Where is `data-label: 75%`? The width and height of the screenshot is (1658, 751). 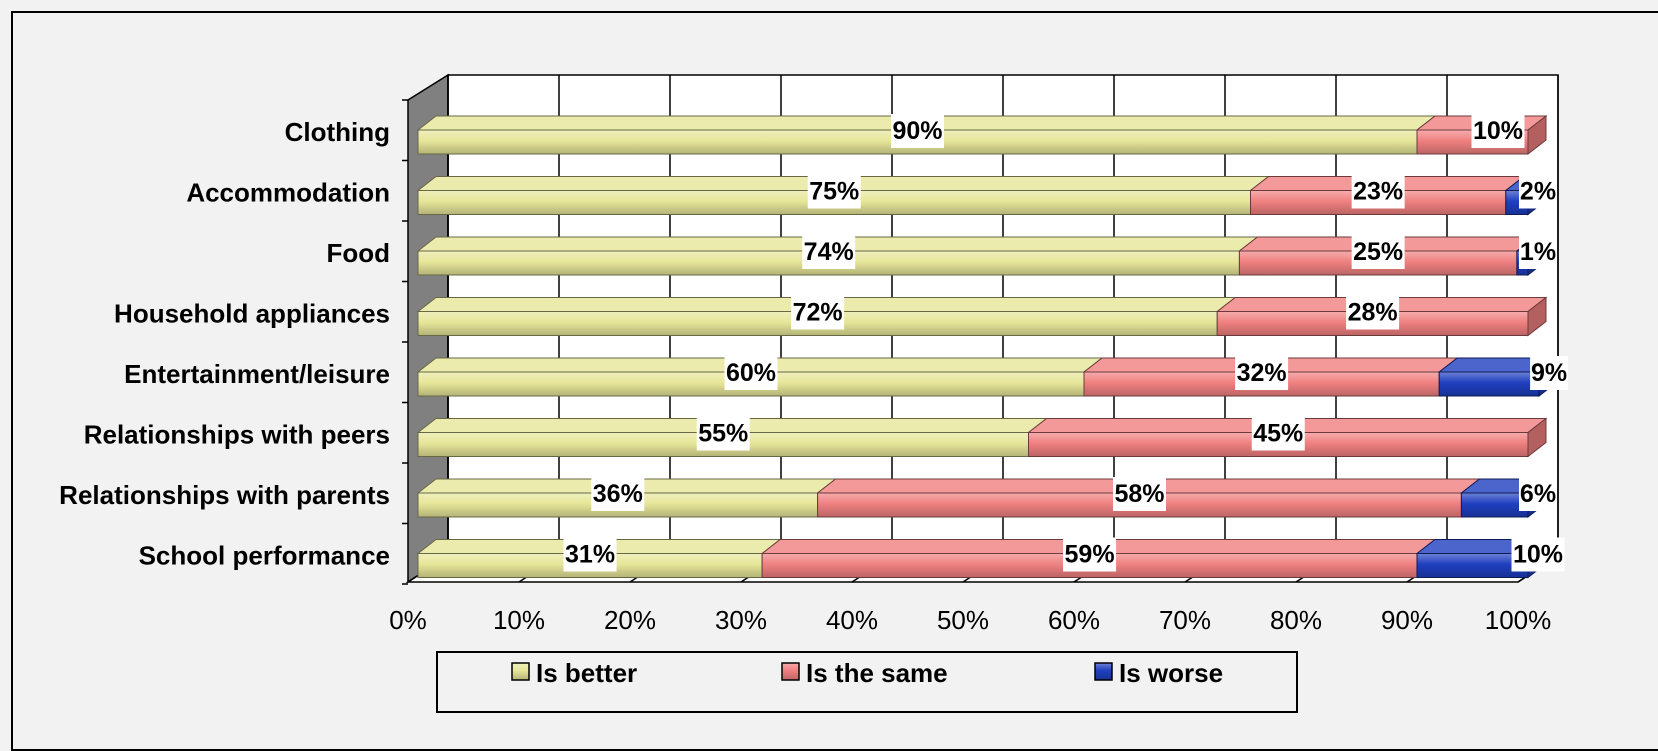 data-label: 75% is located at coordinates (834, 192).